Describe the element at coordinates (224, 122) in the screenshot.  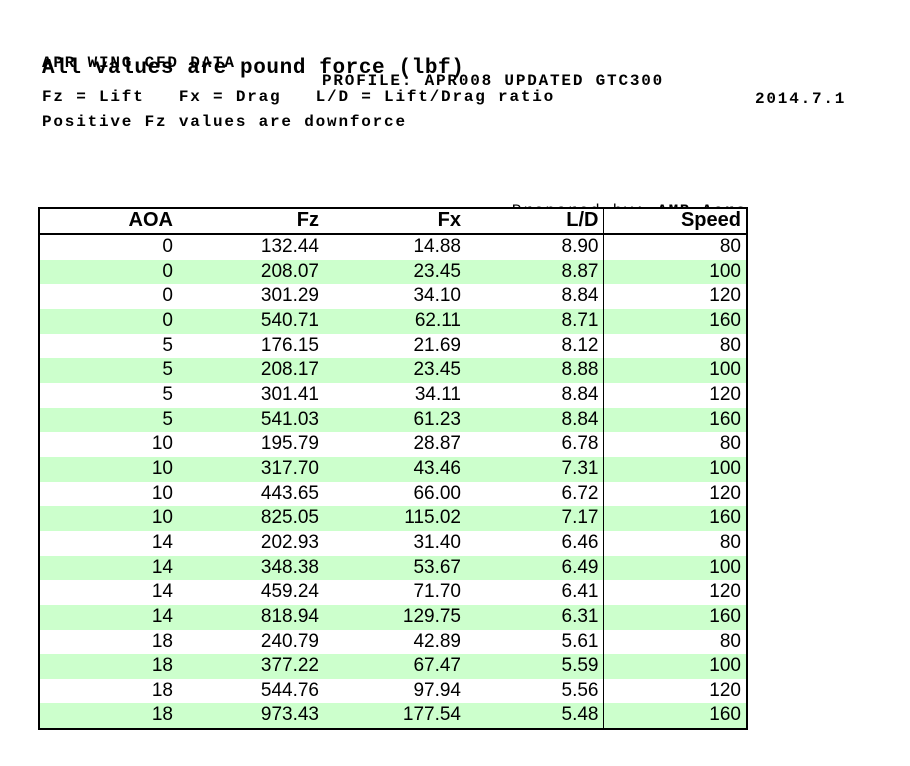
I see `report-note: Positive Fz values are downforce` at that location.